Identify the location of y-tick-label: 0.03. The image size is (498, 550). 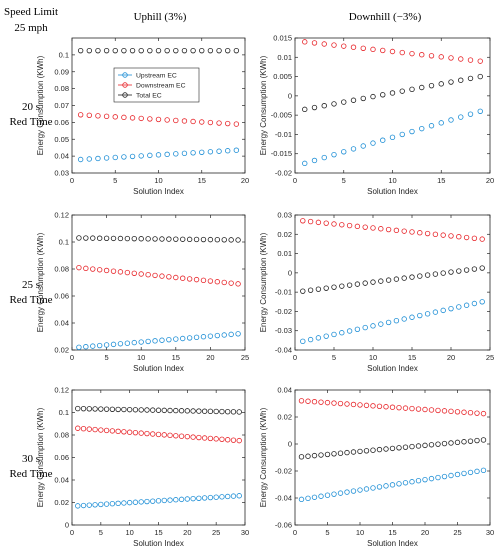
(61, 173).